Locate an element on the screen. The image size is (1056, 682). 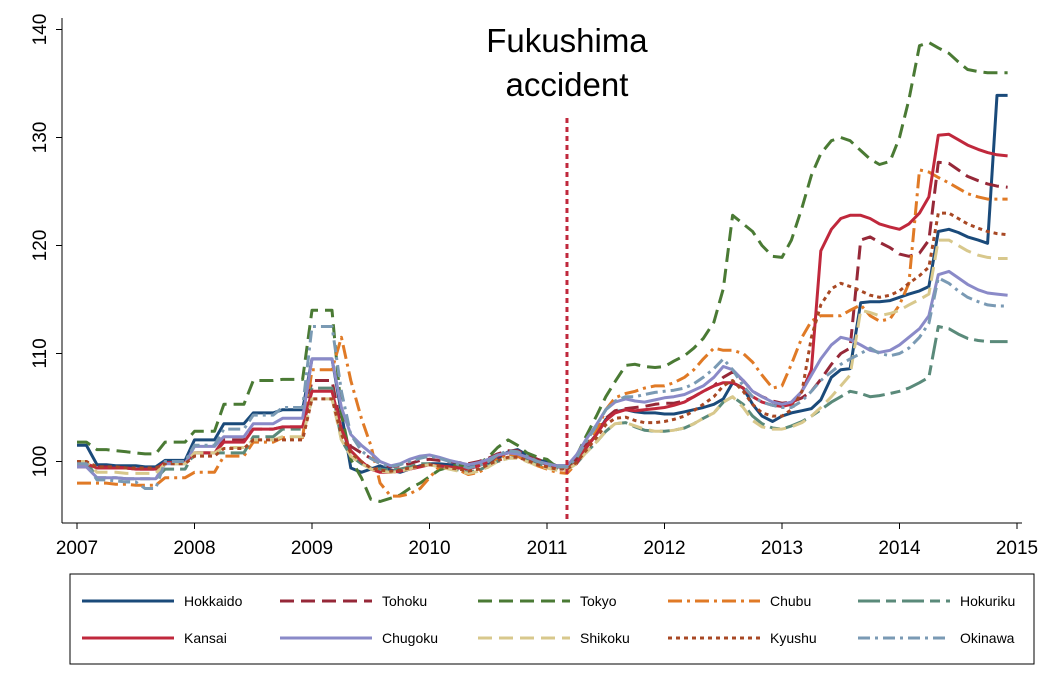
legend-label-chubu: Chubu is located at coordinates (790, 601).